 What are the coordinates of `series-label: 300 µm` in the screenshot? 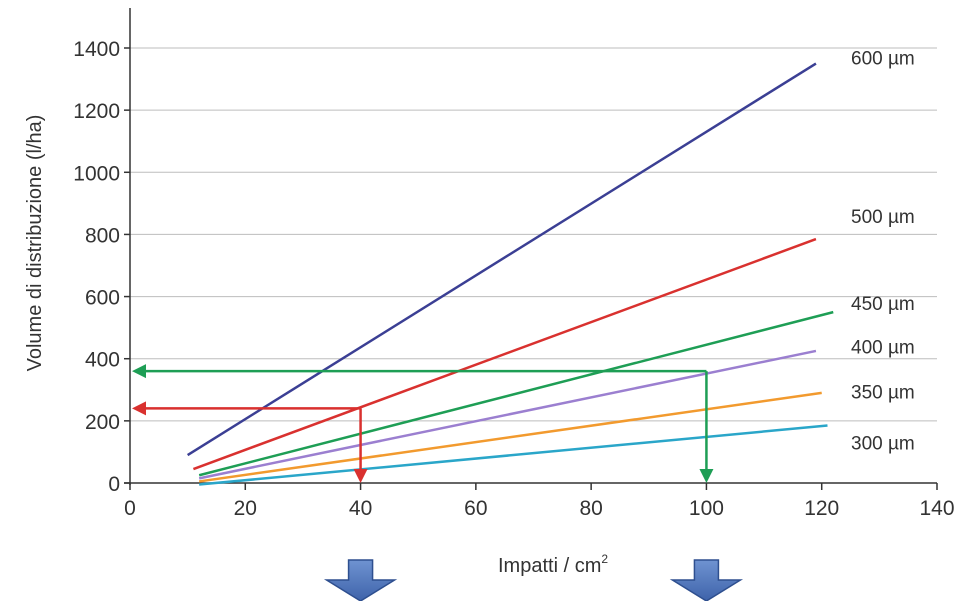 It's located at (883, 444).